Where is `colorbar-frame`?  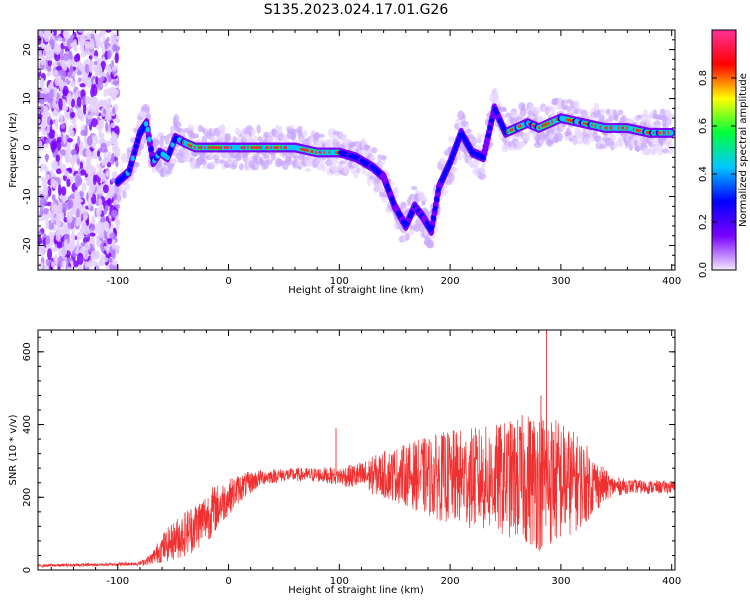
colorbar-frame is located at coordinates (724, 150).